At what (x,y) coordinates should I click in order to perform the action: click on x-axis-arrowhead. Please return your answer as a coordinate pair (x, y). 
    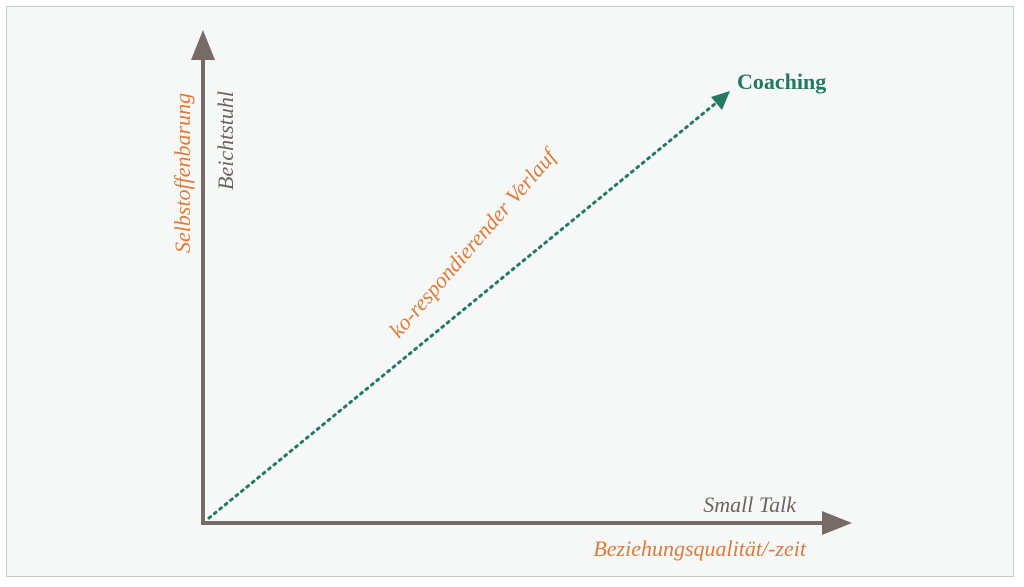
    Looking at the image, I should click on (837, 523).